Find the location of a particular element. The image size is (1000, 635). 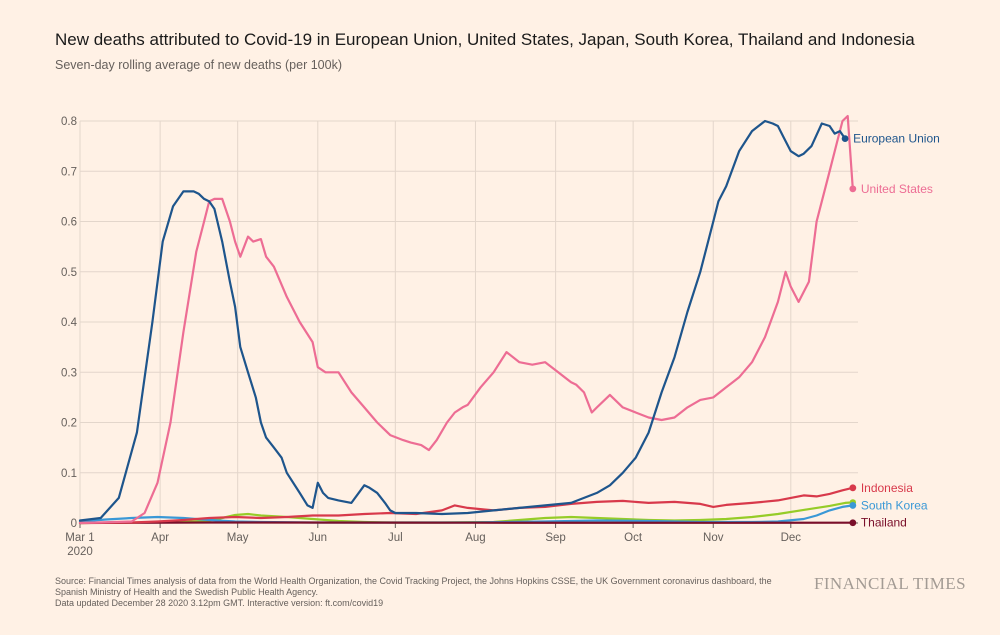

y-tick-label: 0.3 is located at coordinates (69, 373).